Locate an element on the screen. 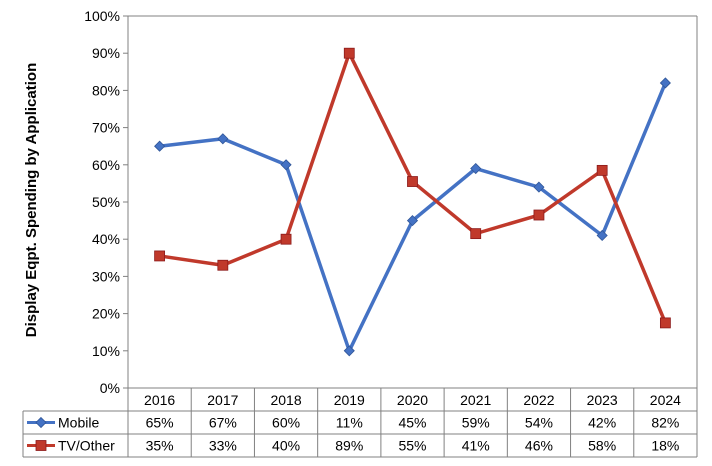 This screenshot has width=712, height=466. y-tick-label: 80% is located at coordinates (106, 90).